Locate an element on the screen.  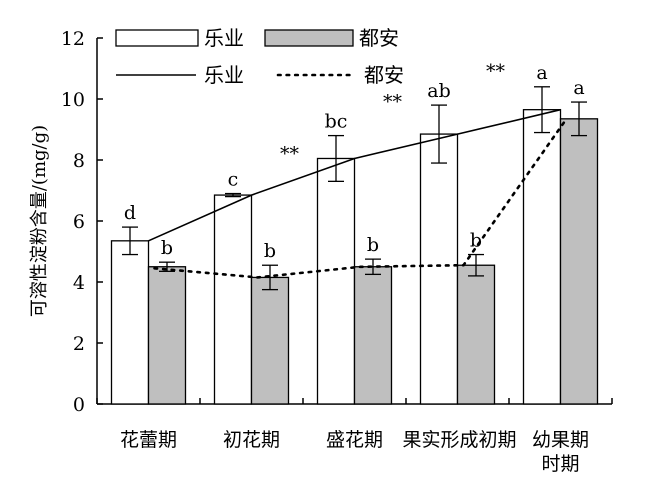
category-label: 盛花期 is located at coordinates (354, 440).